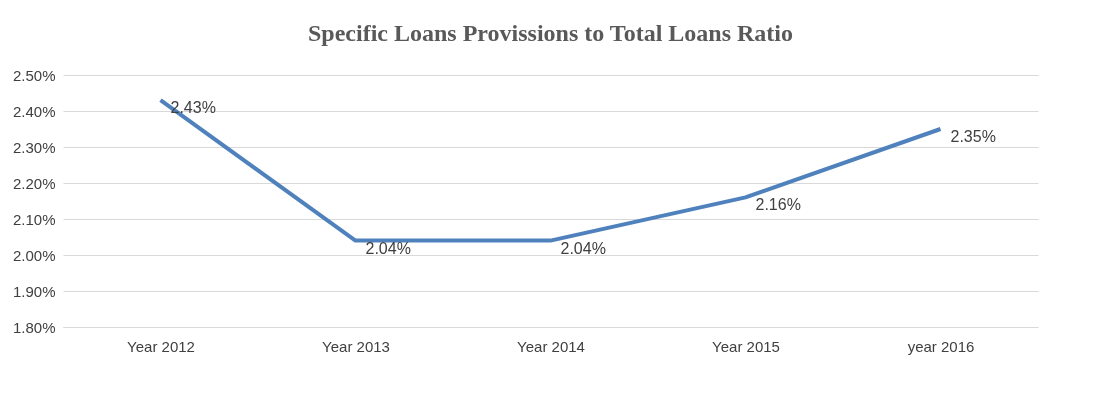  What do you see at coordinates (778, 205) in the screenshot?
I see `data-label: 2.16%` at bounding box center [778, 205].